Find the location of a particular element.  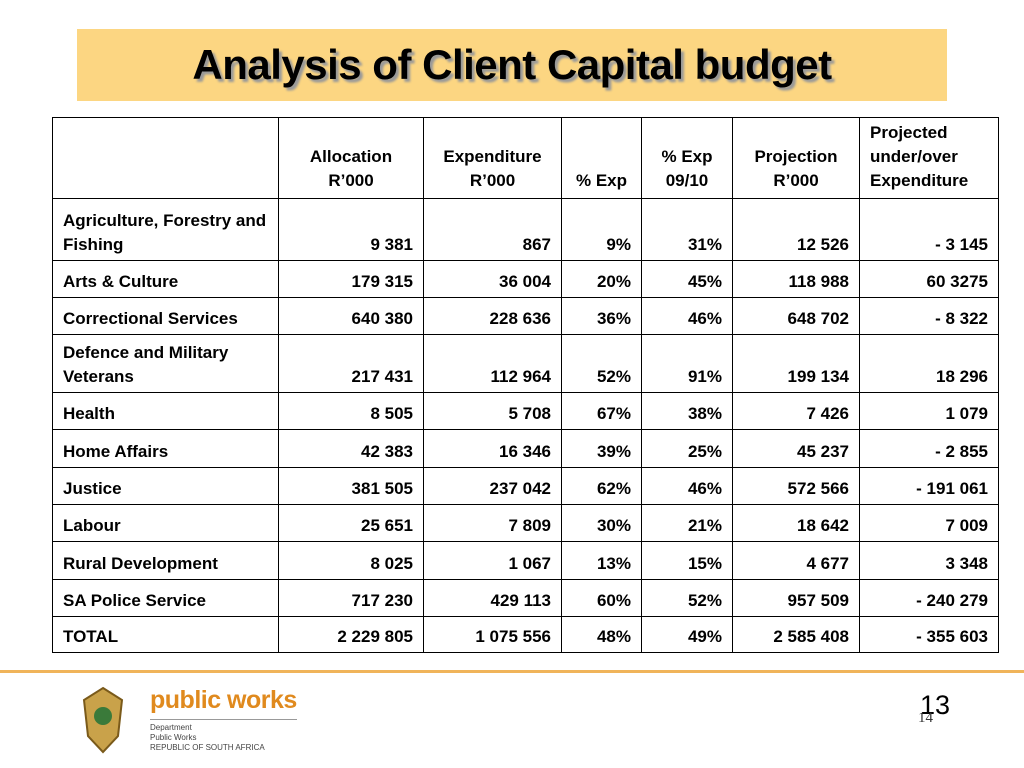

cell: 18 296 is located at coordinates (929, 363).